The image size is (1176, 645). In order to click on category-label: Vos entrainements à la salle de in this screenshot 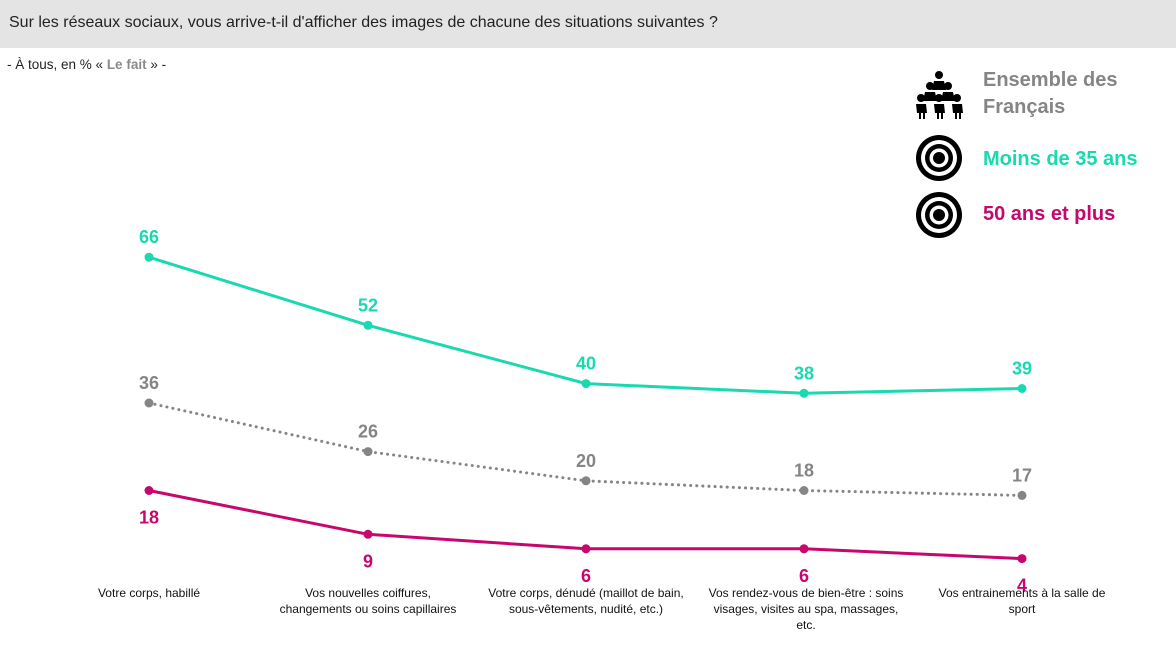, I will do `click(1022, 593)`.